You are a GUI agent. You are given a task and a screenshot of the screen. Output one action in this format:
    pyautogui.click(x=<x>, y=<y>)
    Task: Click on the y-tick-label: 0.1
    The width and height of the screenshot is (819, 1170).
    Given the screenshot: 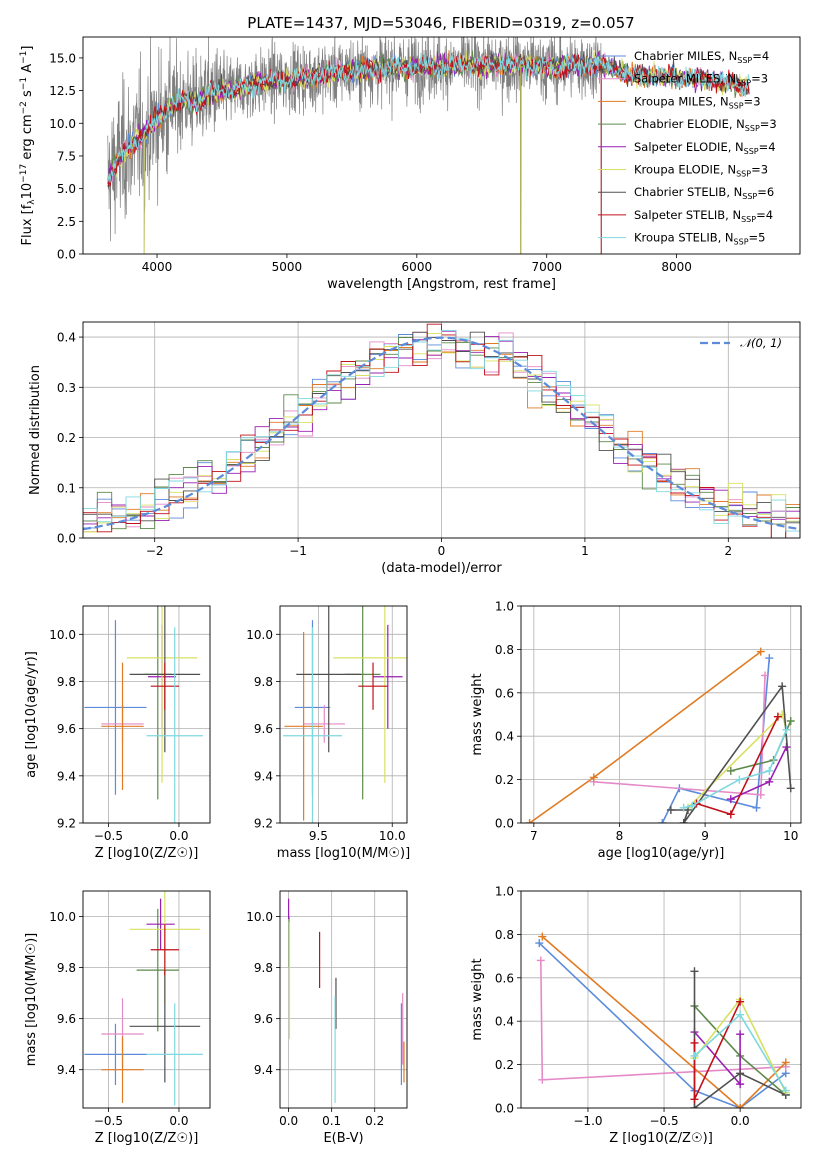 What is the action you would take?
    pyautogui.click(x=66, y=488)
    